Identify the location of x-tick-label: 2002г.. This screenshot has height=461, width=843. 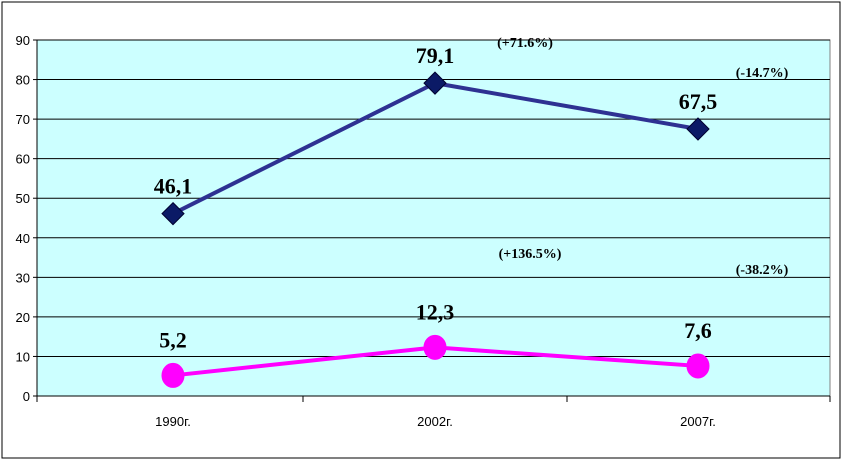
(435, 421).